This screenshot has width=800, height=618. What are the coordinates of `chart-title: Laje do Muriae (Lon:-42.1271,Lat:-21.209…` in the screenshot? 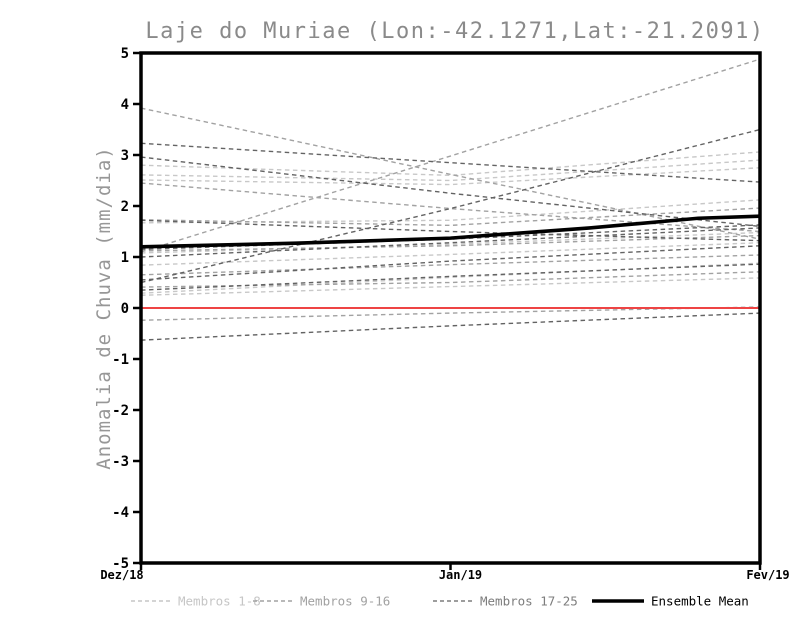 It's located at (454, 31).